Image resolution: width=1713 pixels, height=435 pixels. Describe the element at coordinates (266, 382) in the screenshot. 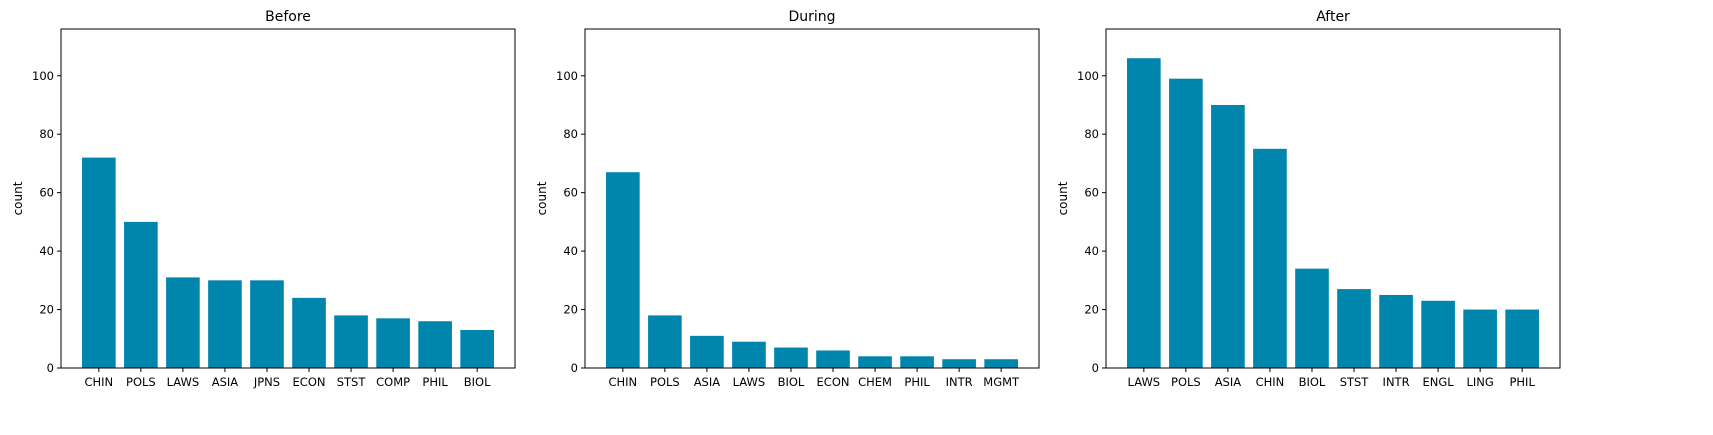

I see `x-tick-label: JPNS` at that location.